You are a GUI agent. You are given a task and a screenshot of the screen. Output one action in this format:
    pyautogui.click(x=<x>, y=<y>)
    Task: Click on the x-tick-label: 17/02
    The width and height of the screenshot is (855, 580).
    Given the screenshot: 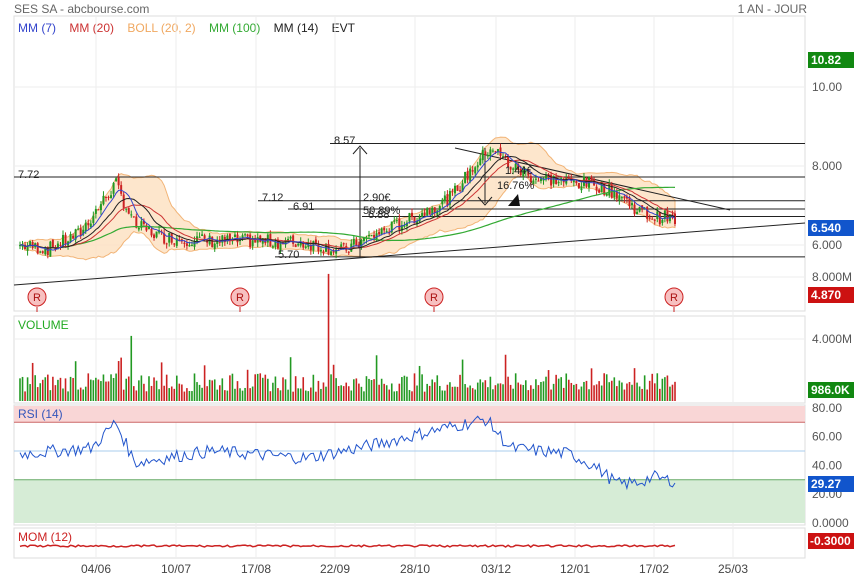 What is the action you would take?
    pyautogui.click(x=654, y=569)
    